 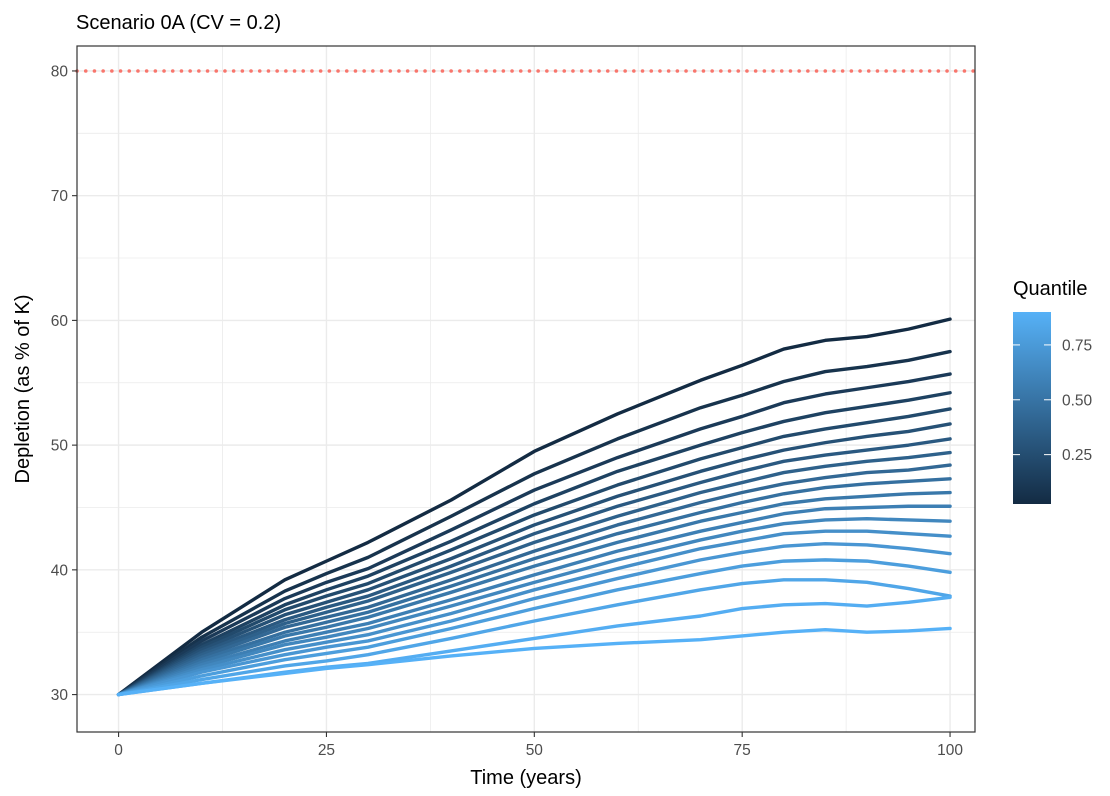 What do you see at coordinates (60, 570) in the screenshot?
I see `y-tick-label: 40` at bounding box center [60, 570].